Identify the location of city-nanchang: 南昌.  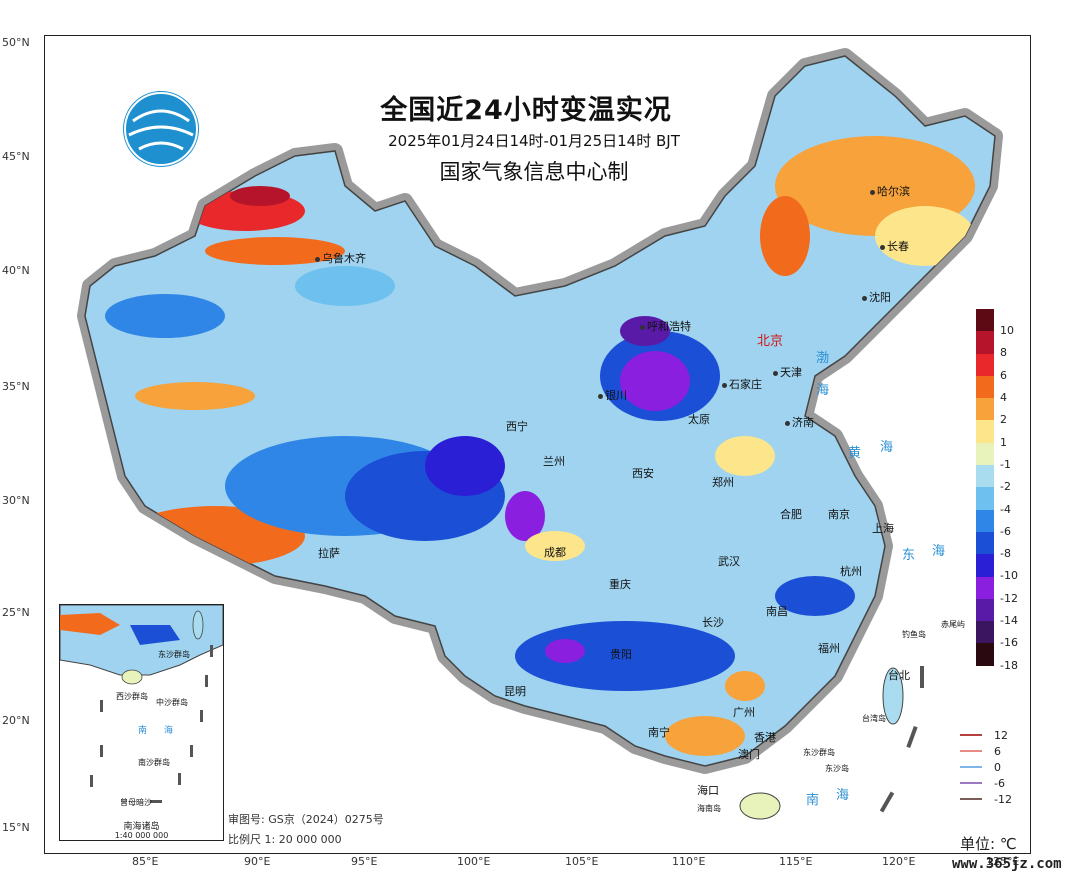
(777, 611).